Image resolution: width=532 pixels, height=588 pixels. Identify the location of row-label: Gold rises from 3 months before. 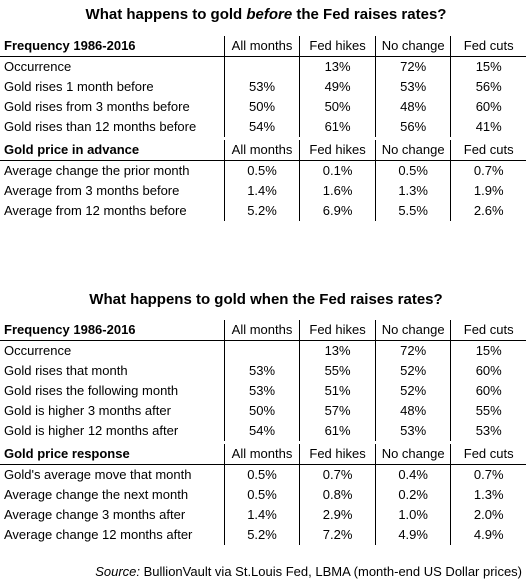
(112, 107).